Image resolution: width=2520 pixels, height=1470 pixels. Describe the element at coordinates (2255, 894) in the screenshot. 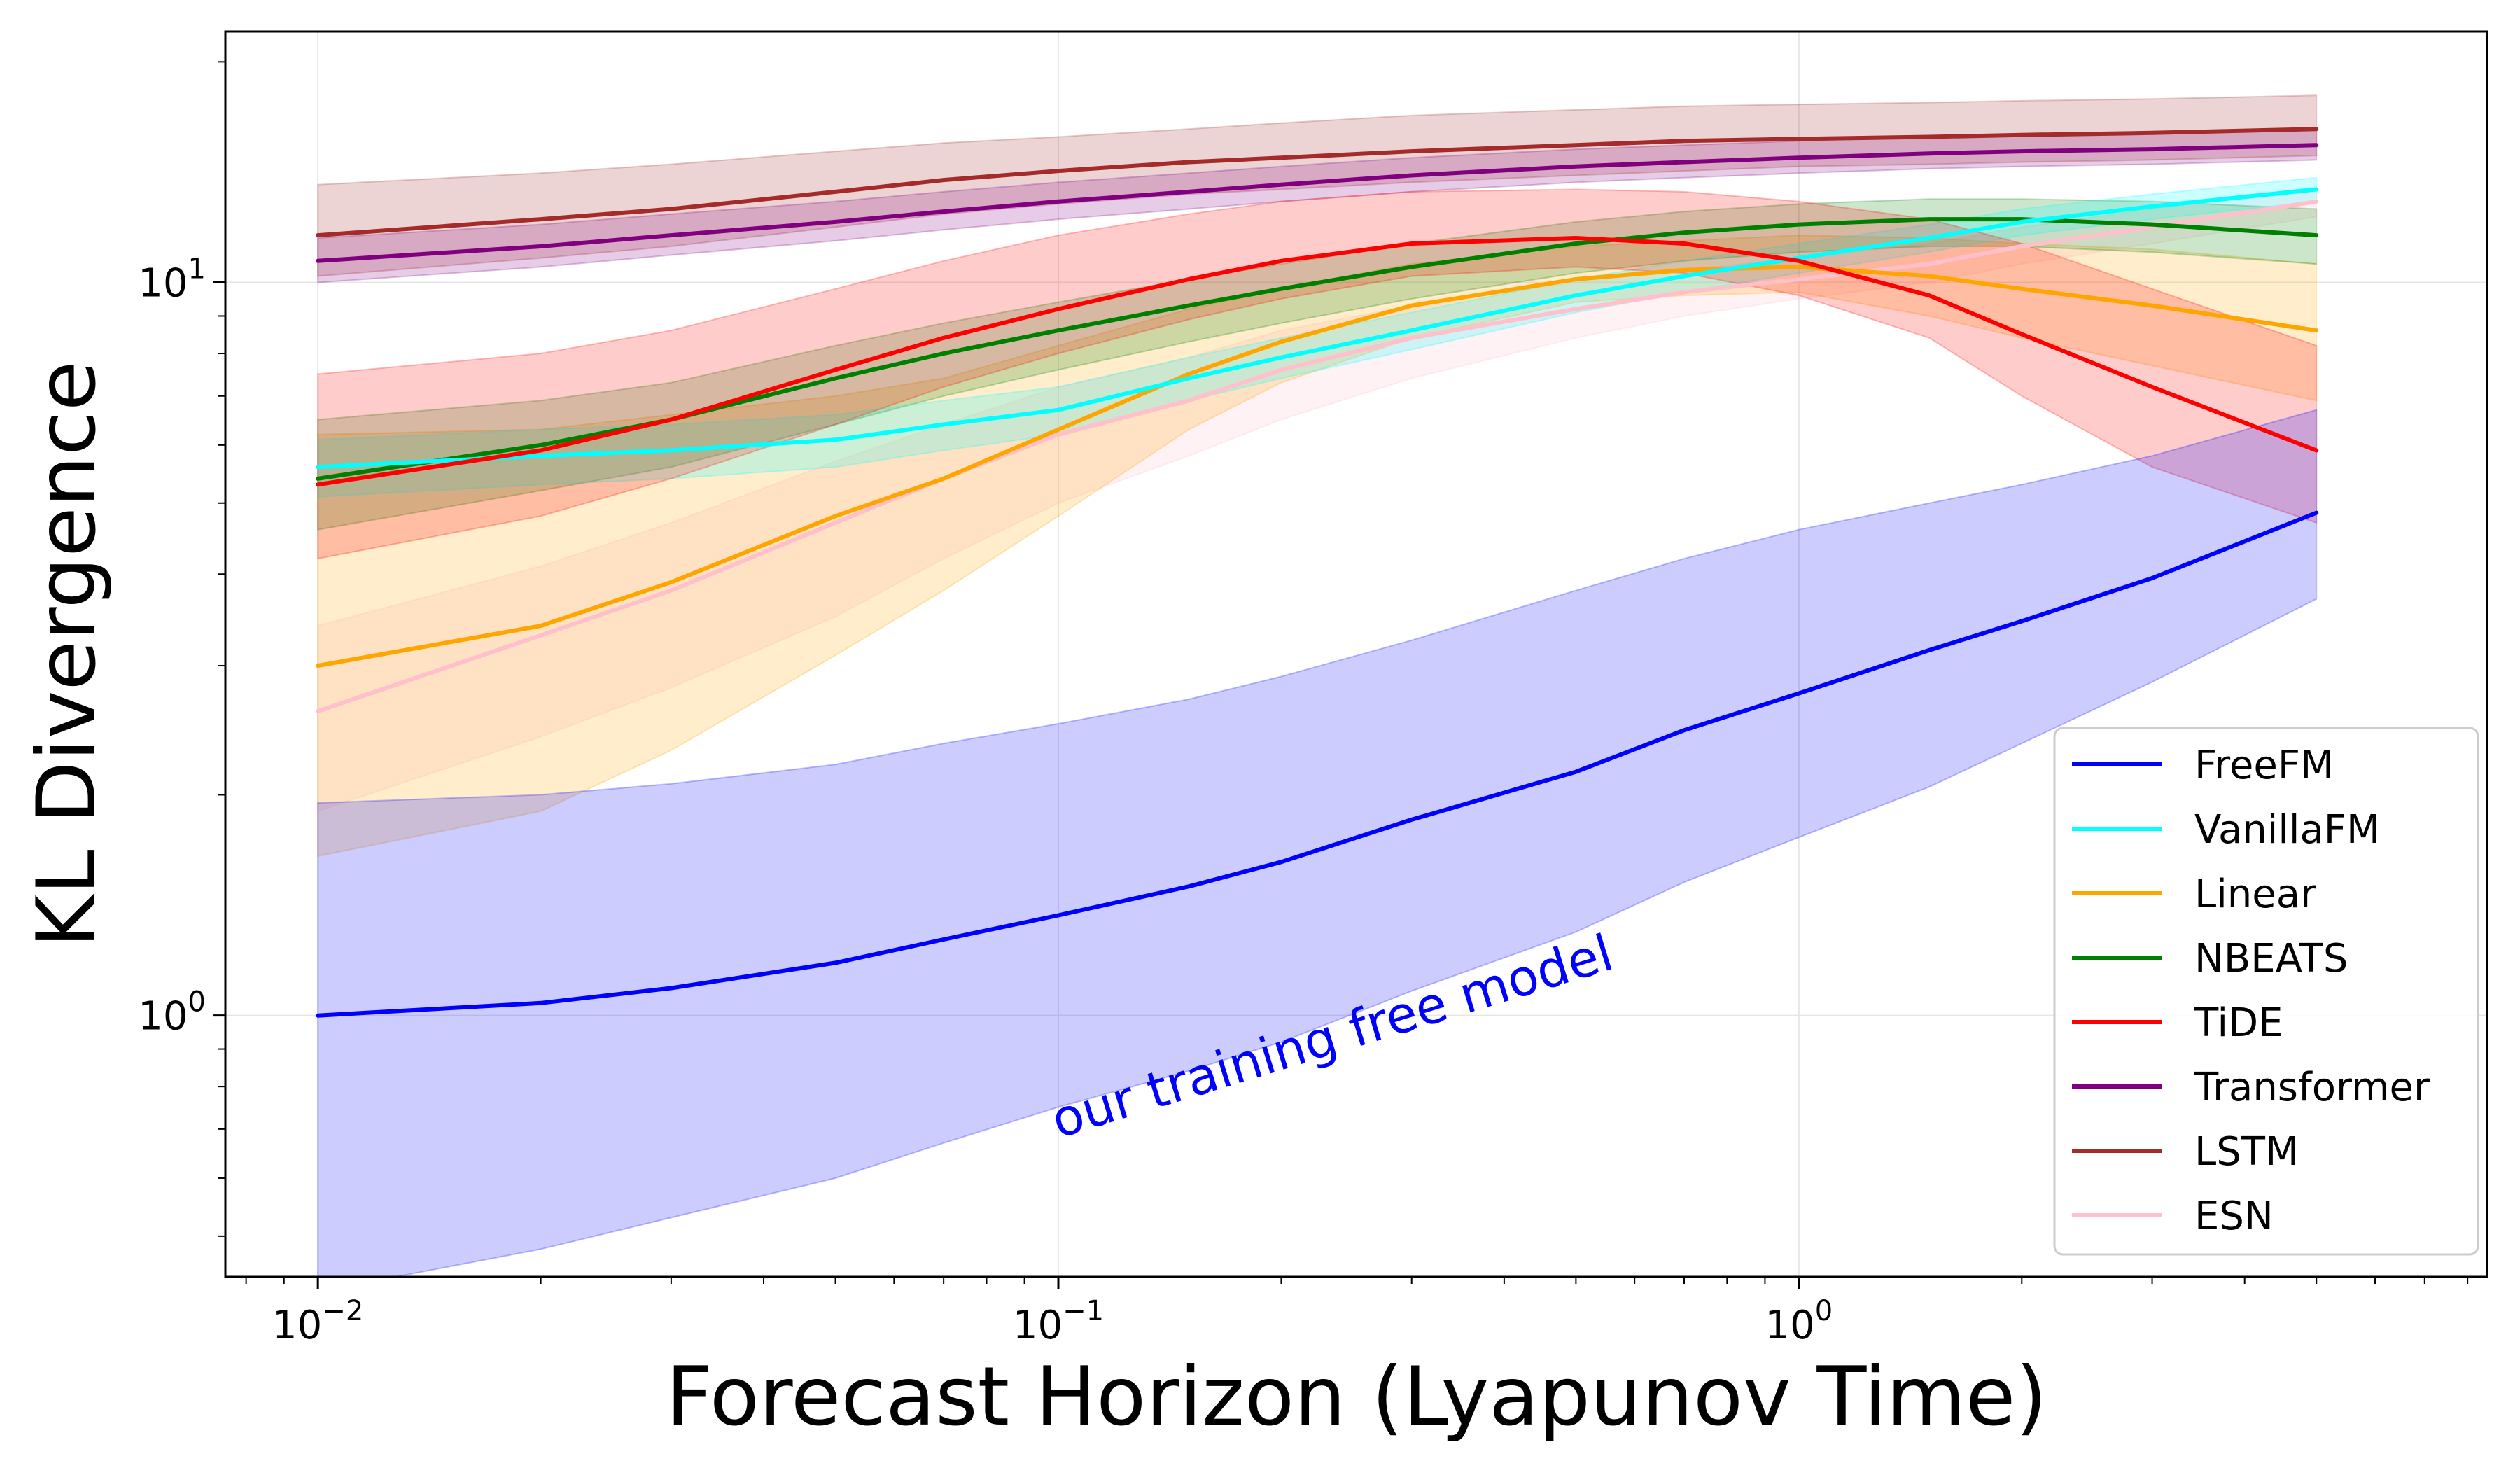

I see `legend-label-linear: Linear` at that location.